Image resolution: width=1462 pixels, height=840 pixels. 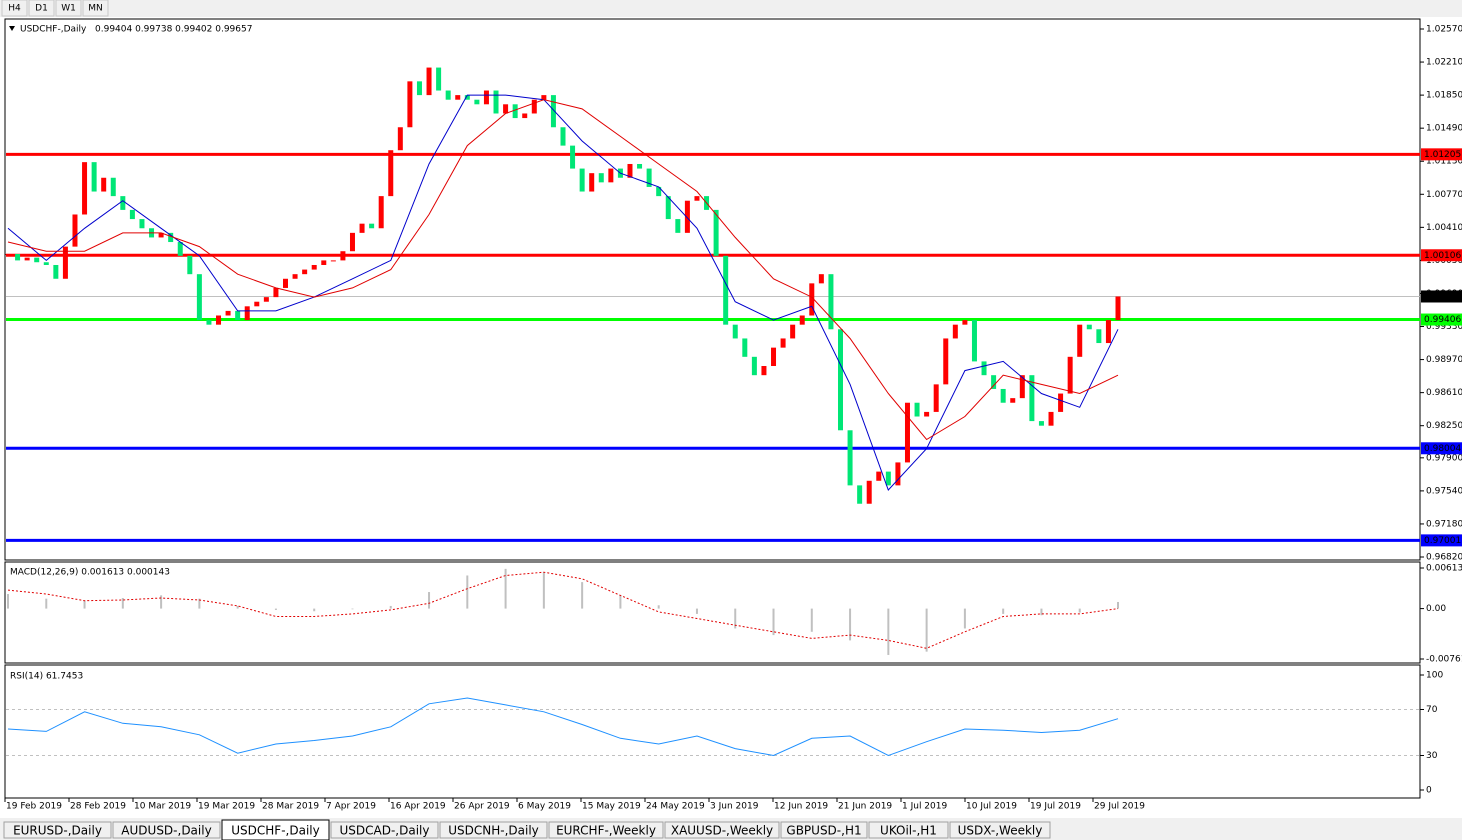 I want to click on chart-title: USDCHF-,Daily, so click(x=53, y=30).